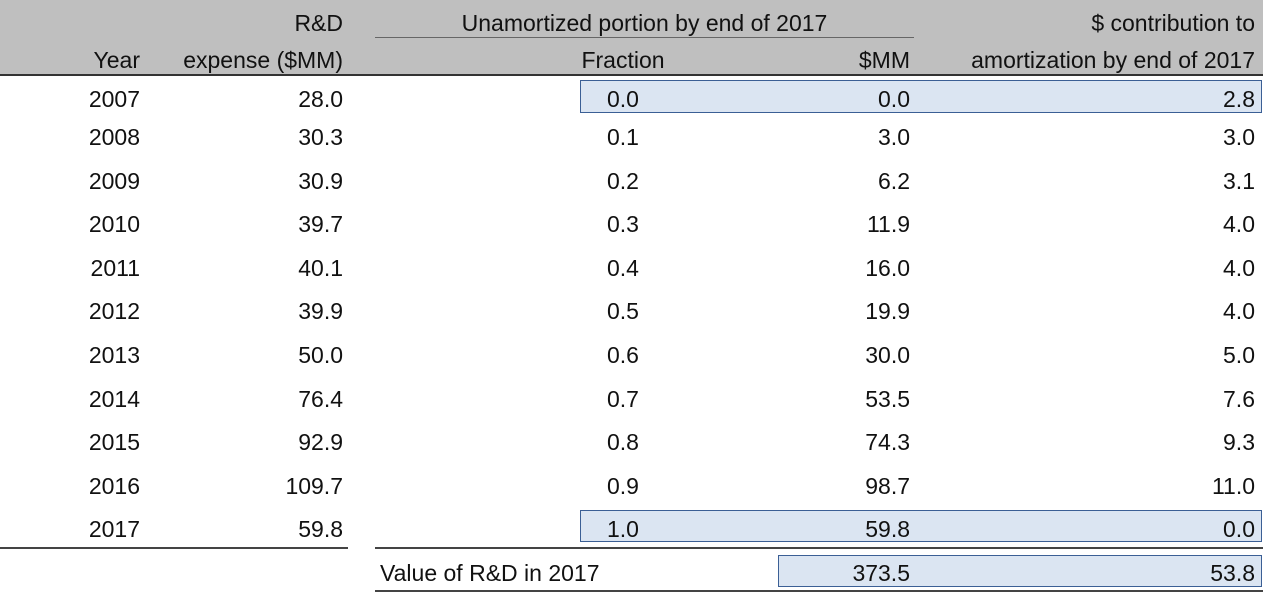  What do you see at coordinates (623, 99) in the screenshot?
I see `cell-fraction: 0.0` at bounding box center [623, 99].